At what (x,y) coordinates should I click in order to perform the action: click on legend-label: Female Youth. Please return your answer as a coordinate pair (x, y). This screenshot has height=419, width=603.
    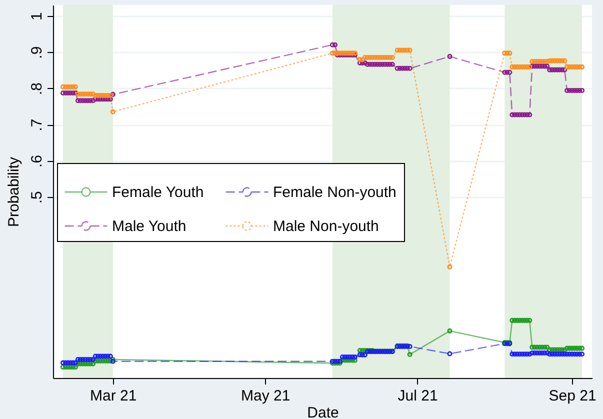
    Looking at the image, I should click on (158, 192).